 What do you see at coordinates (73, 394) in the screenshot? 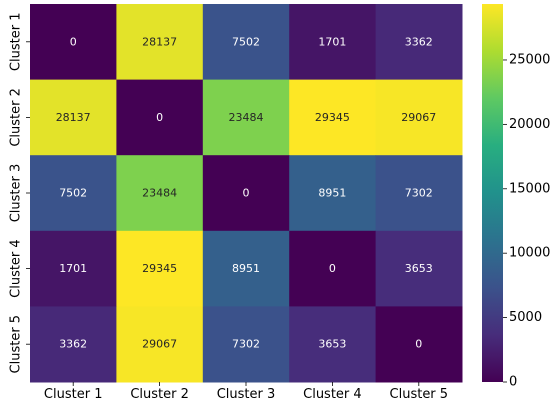
I see `x-tick-label: Cluster 1` at bounding box center [73, 394].